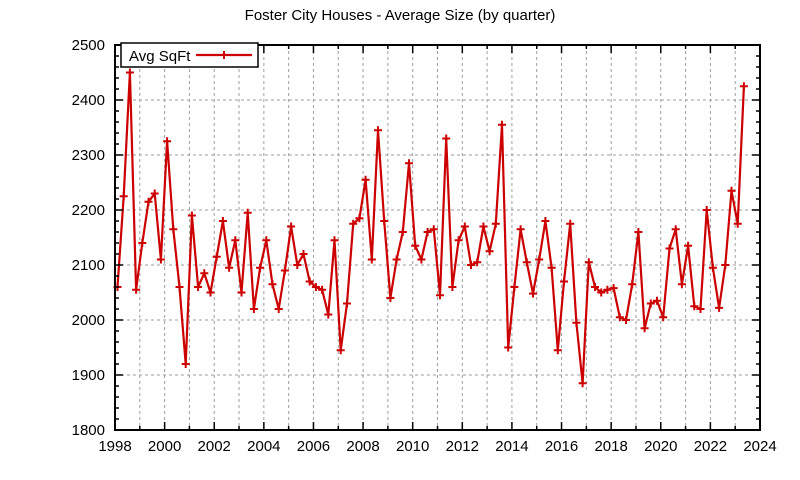 Image resolution: width=800 pixels, height=480 pixels. Describe the element at coordinates (88, 100) in the screenshot. I see `y-tick-label: 2400` at that location.